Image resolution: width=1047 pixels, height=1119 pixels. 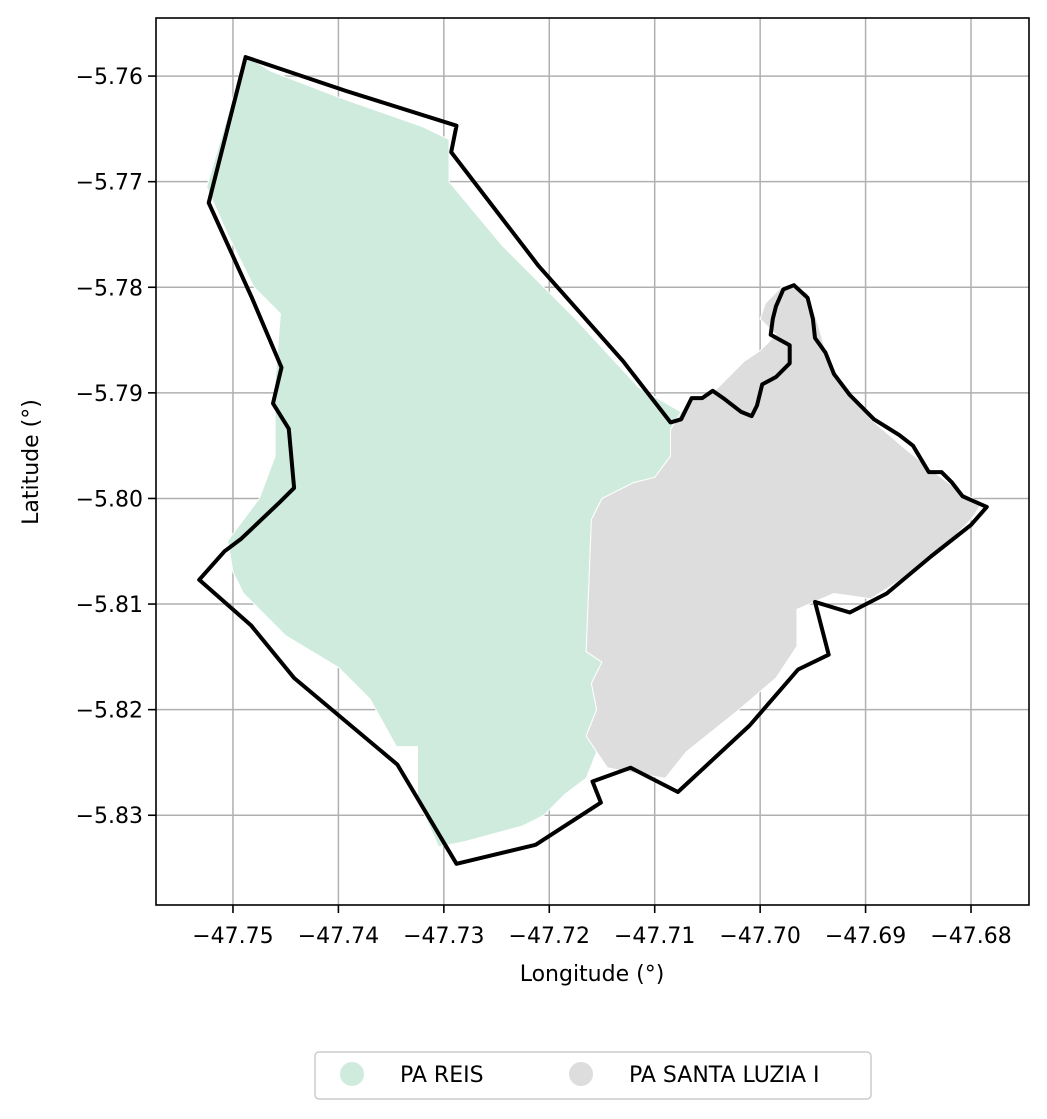 What do you see at coordinates (109, 183) in the screenshot?
I see `y-tick-label-1: −5.77` at bounding box center [109, 183].